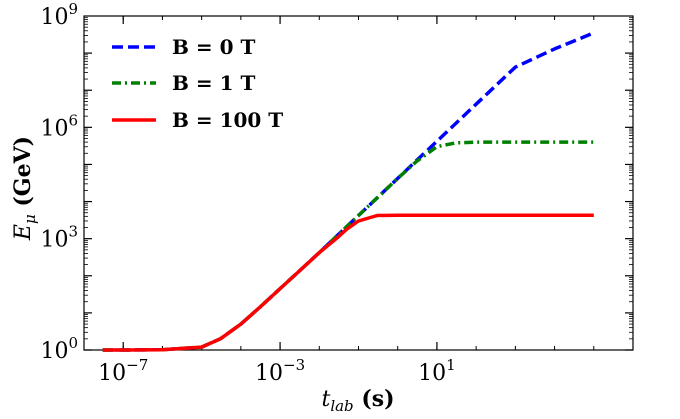 The image size is (680, 419). What do you see at coordinates (213, 83) in the screenshot?
I see `legend-label-b1: B = 1 T` at bounding box center [213, 83].